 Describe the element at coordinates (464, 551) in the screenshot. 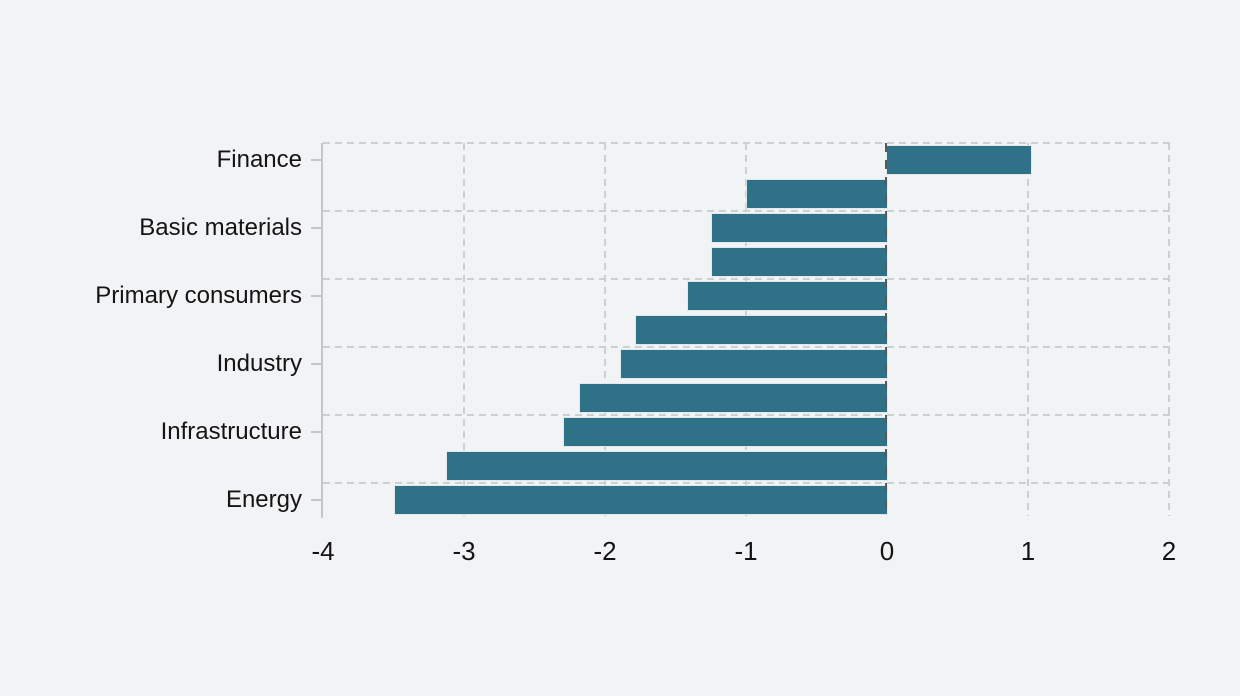

I see `x-tick-label: -3` at that location.